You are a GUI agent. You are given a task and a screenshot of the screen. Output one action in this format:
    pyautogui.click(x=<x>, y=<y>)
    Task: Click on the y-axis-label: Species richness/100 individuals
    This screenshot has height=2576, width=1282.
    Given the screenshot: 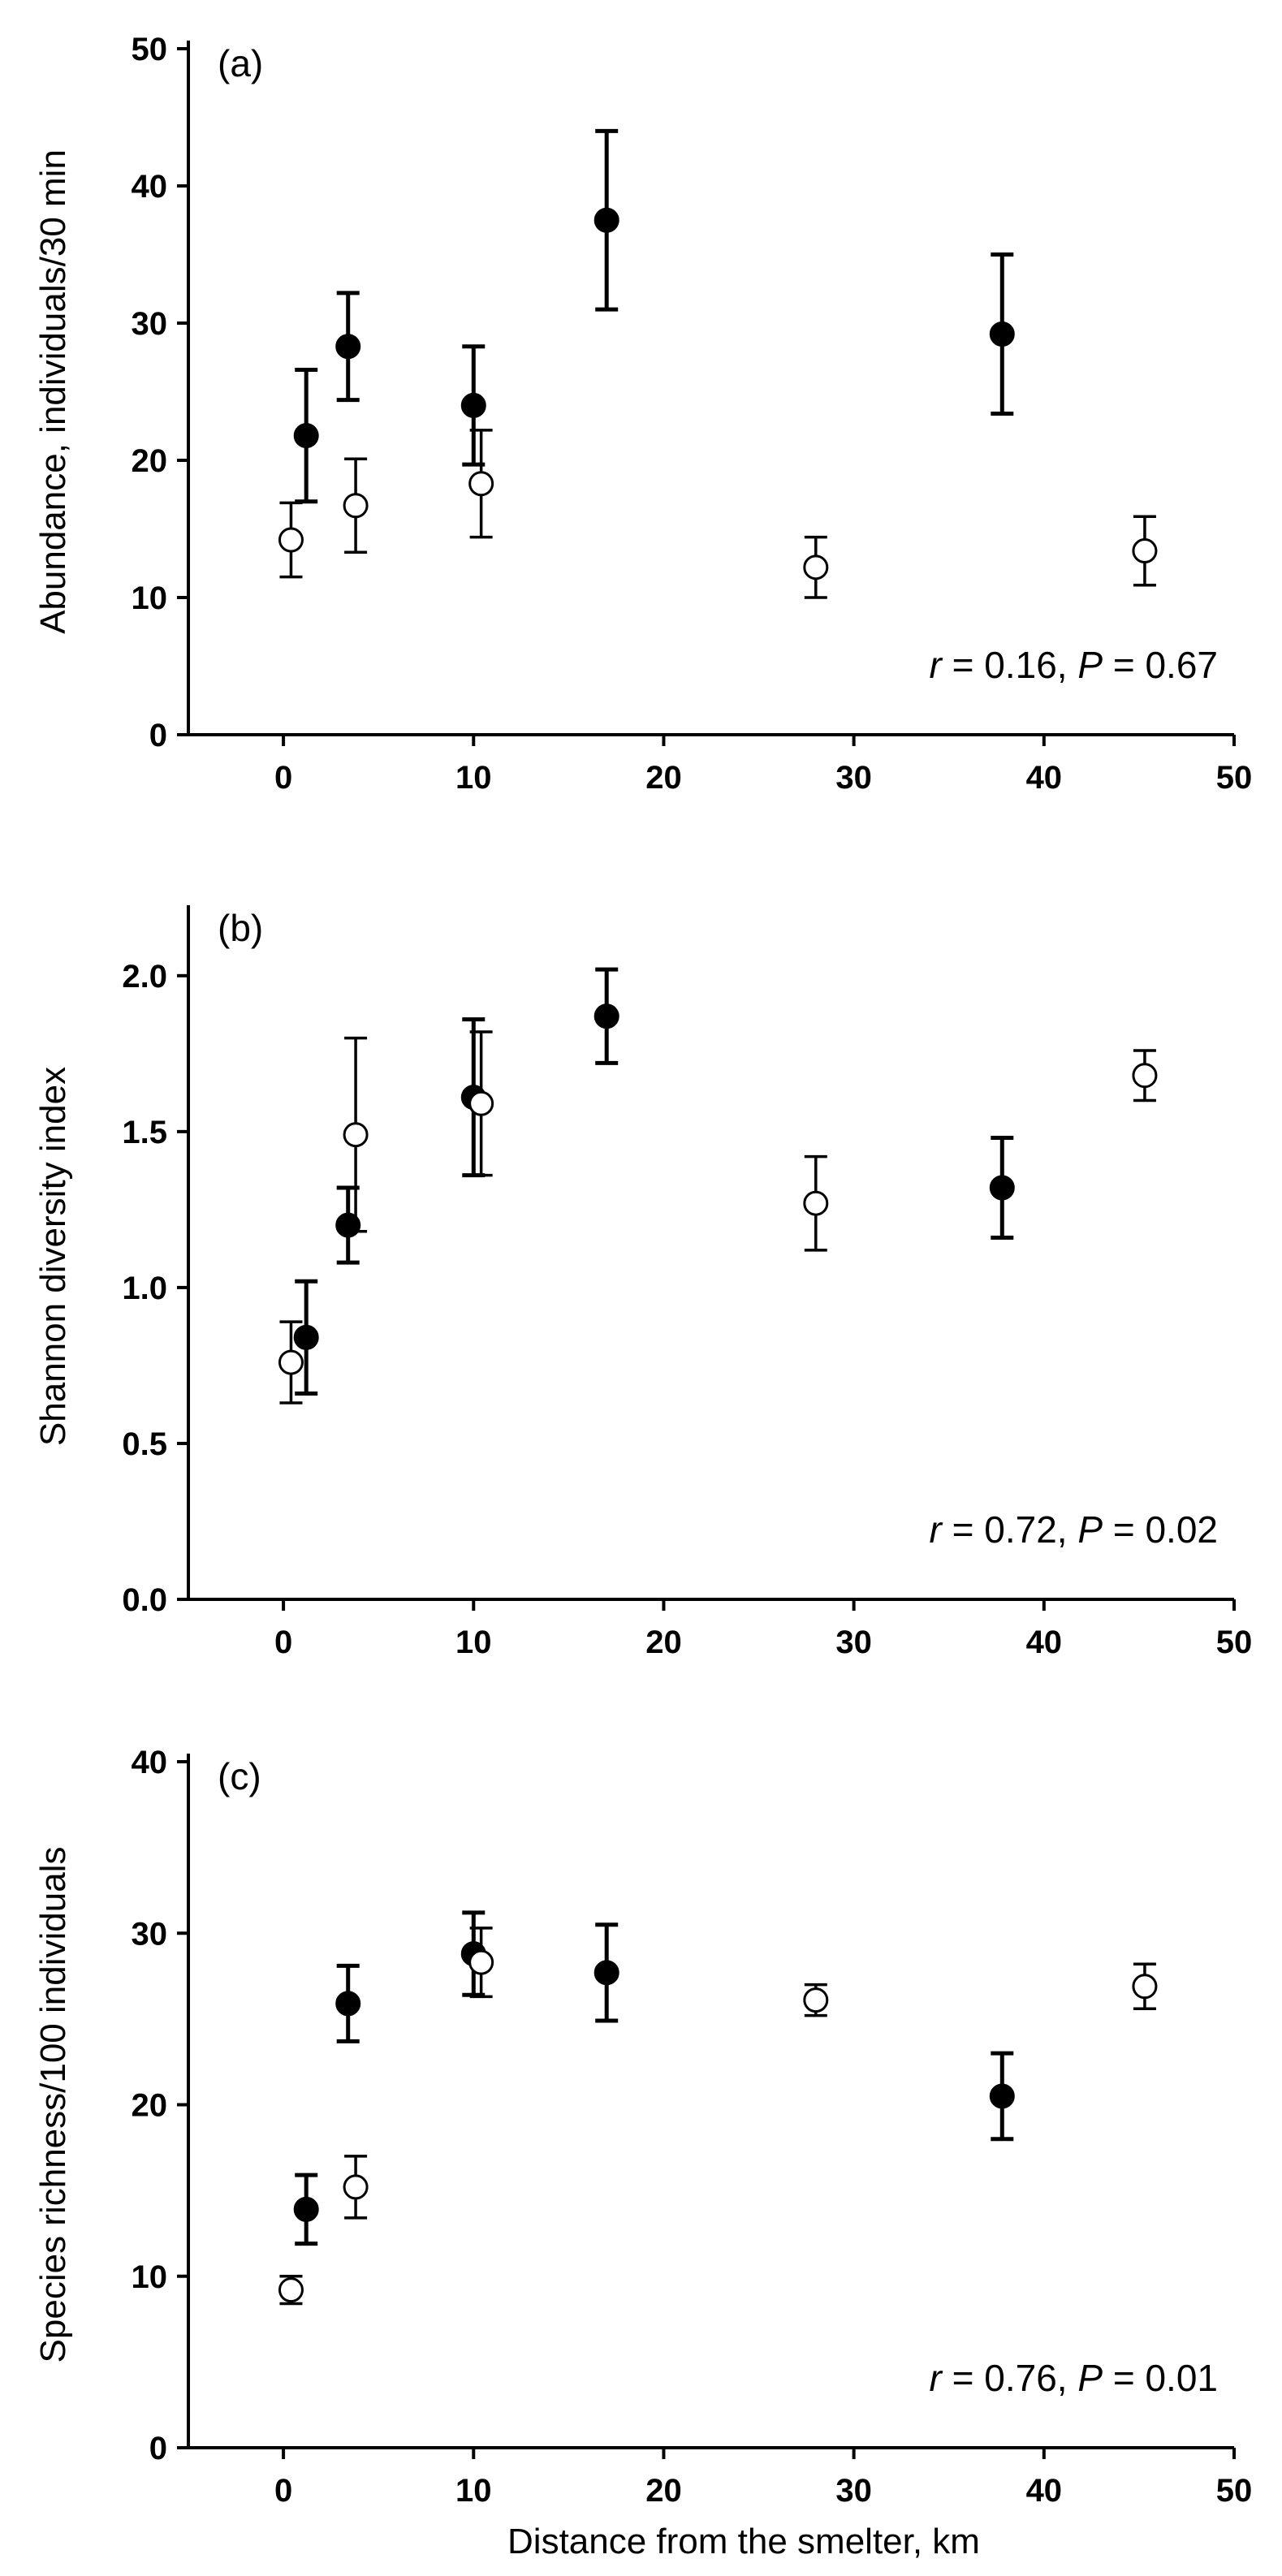 What is the action you would take?
    pyautogui.click(x=53, y=2105)
    